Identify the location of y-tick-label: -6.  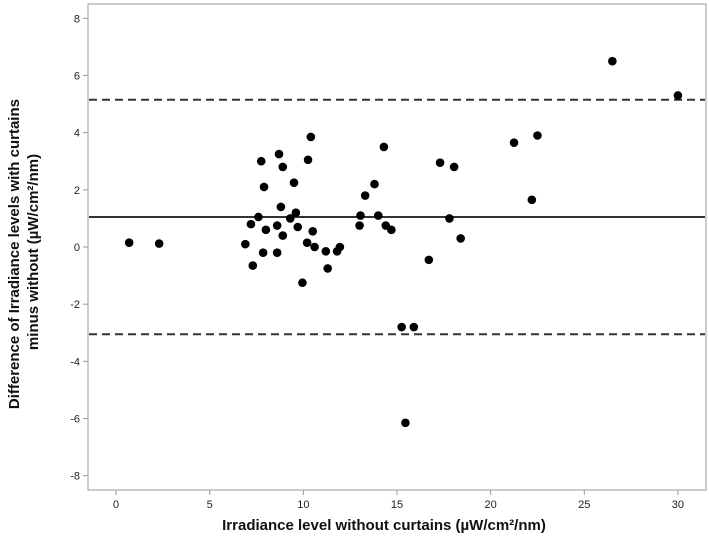
(75, 420).